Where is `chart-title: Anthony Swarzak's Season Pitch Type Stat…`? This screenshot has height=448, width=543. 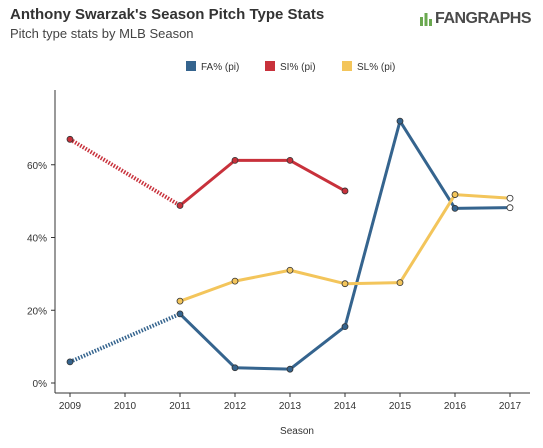
chart-title: Anthony Swarzak's Season Pitch Type Stat… is located at coordinates (167, 14).